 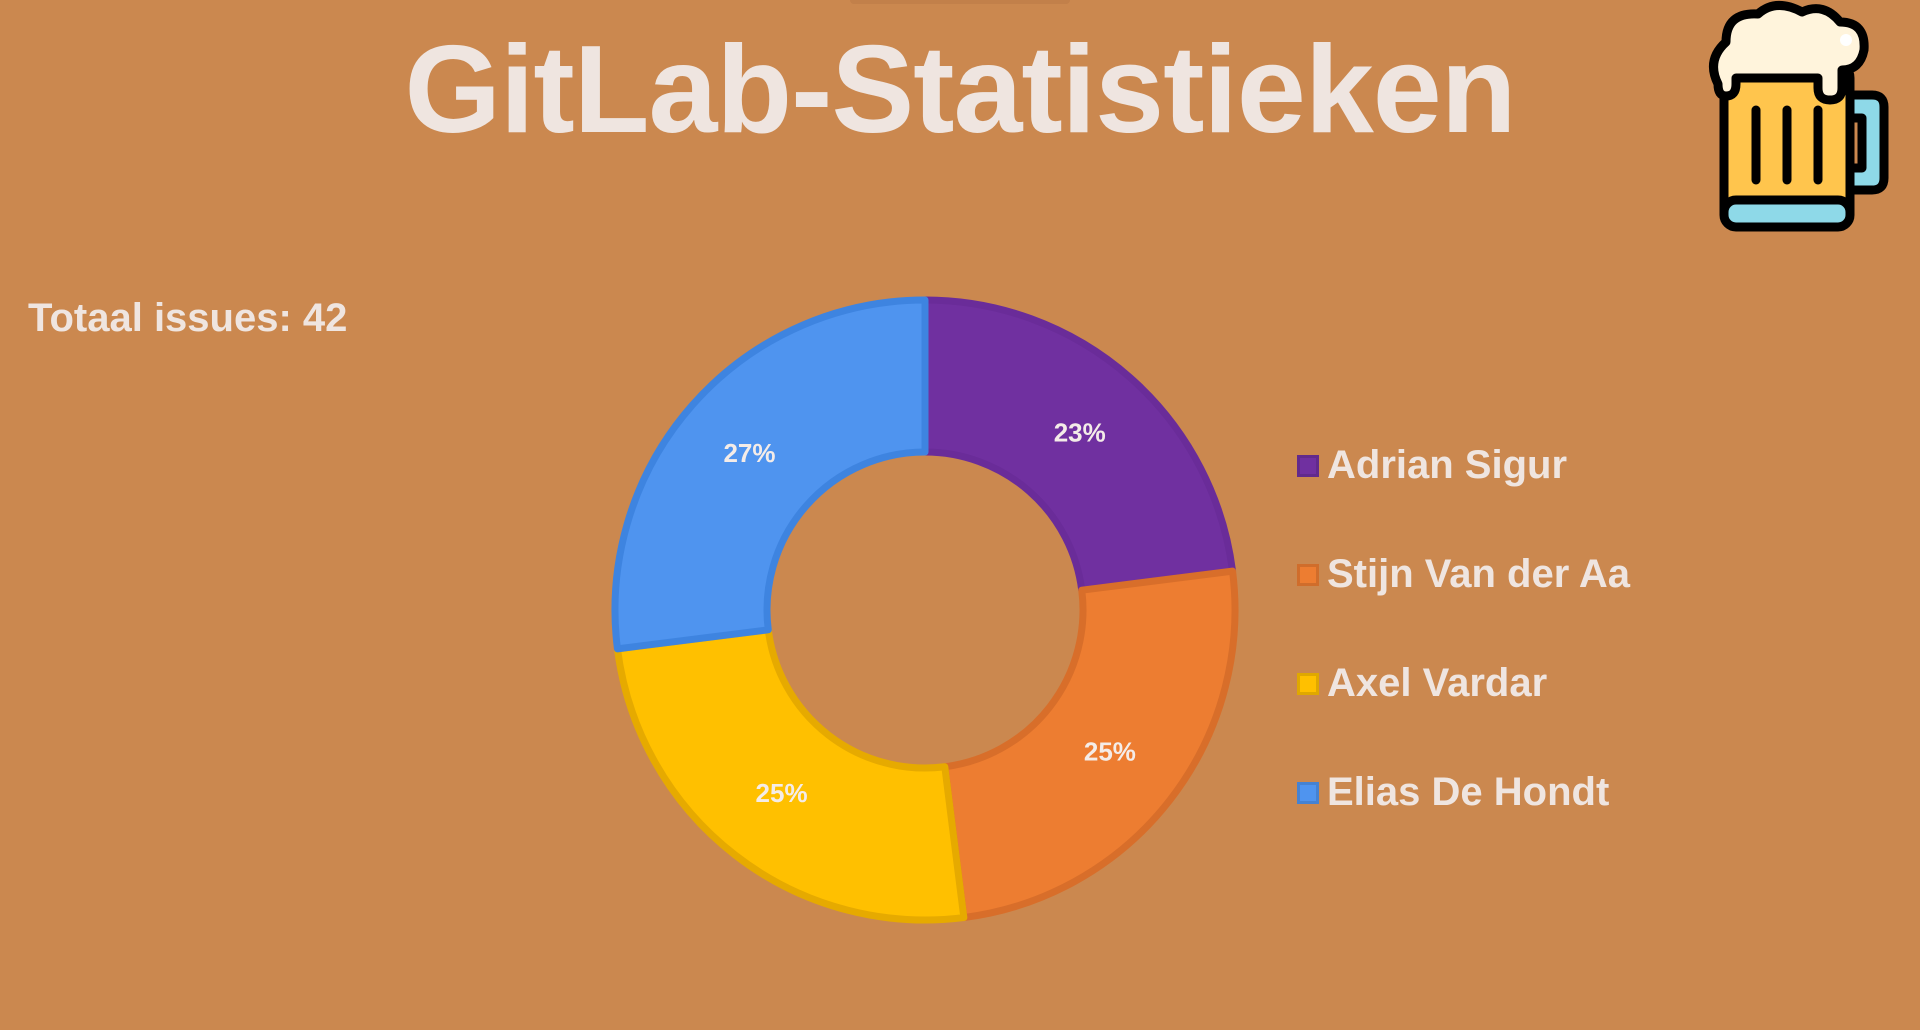 I want to click on legend-item-elias-de-hondt: Elias De Hondt, so click(x=1463, y=792).